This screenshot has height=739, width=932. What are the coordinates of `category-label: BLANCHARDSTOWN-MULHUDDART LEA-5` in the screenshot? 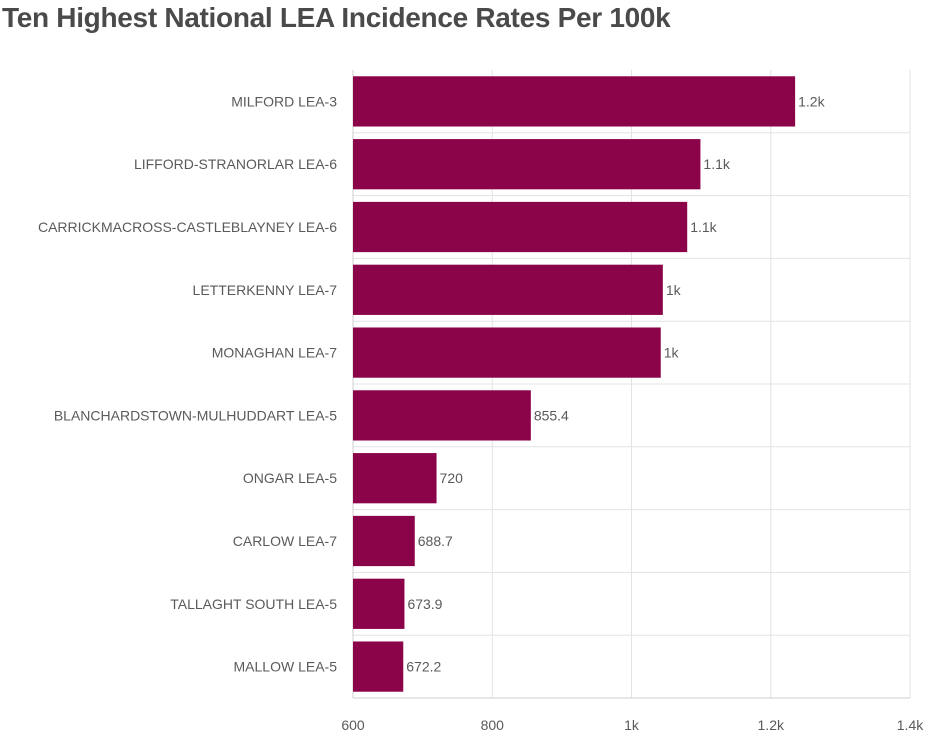 It's located at (195, 415).